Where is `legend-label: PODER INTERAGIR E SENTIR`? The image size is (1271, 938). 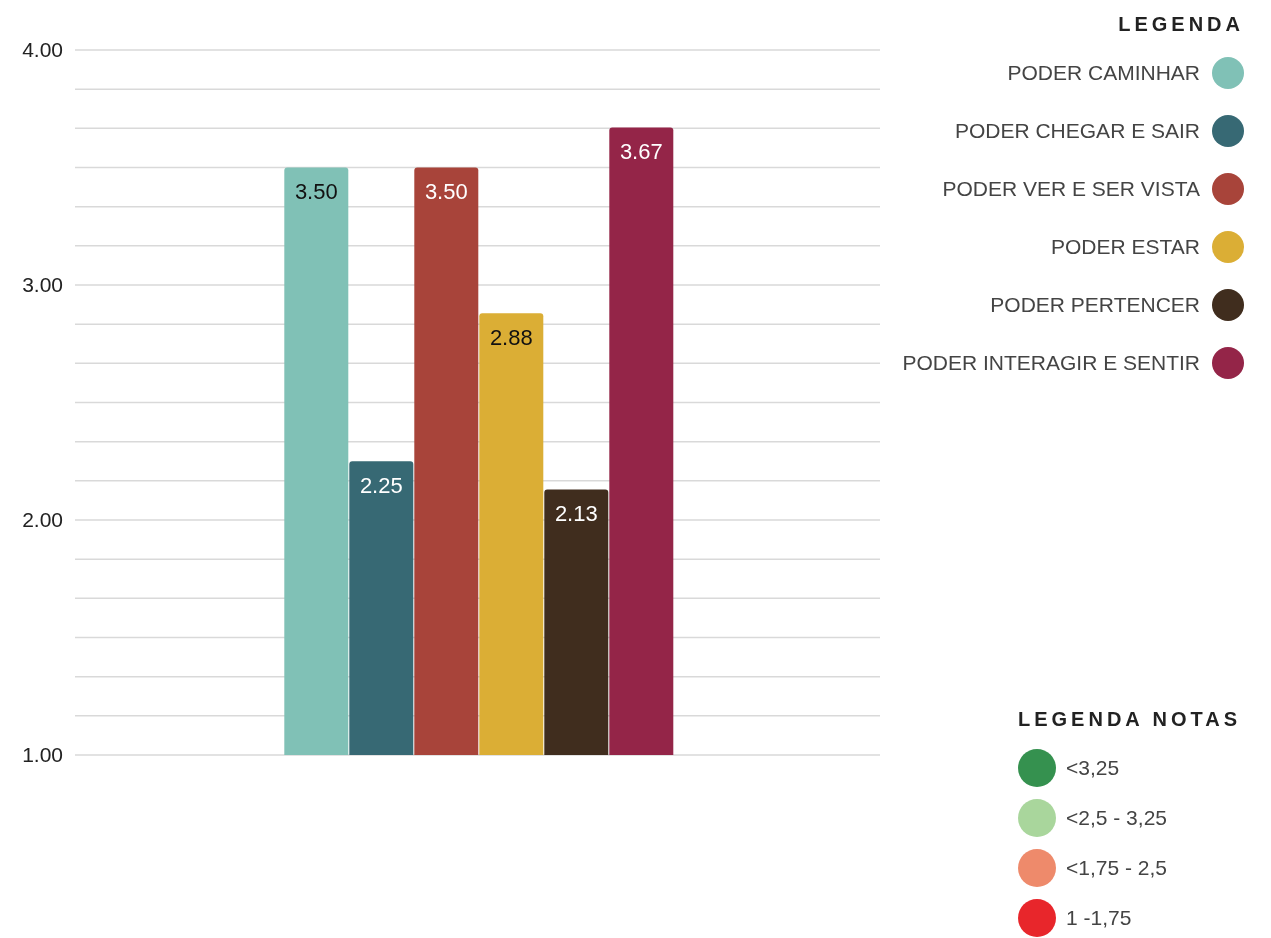
legend-label: PODER INTERAGIR E SENTIR is located at coordinates (1051, 363).